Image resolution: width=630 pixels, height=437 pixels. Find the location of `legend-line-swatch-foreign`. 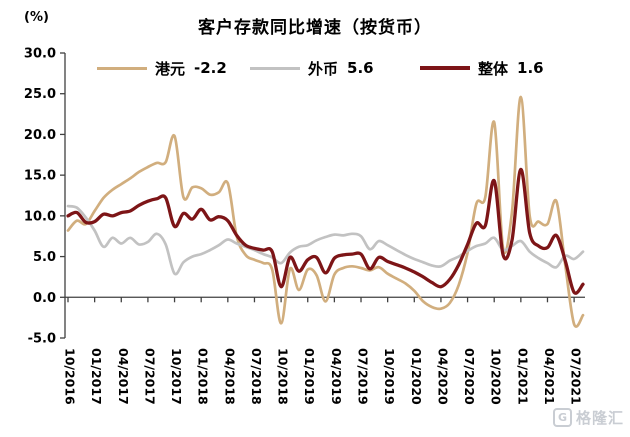

legend-line-swatch-foreign is located at coordinates (275, 68).